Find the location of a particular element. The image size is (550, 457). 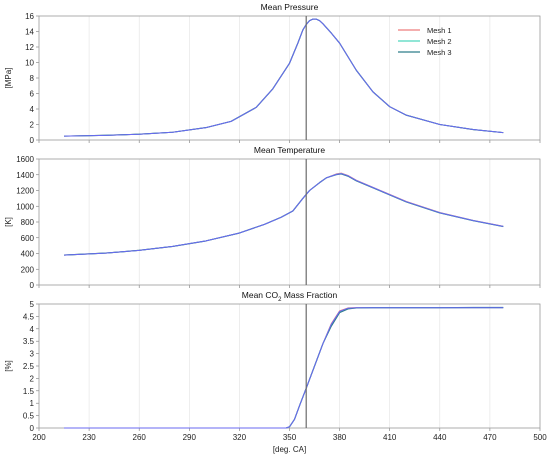

y-tick-label: 12 is located at coordinates (29, 47).